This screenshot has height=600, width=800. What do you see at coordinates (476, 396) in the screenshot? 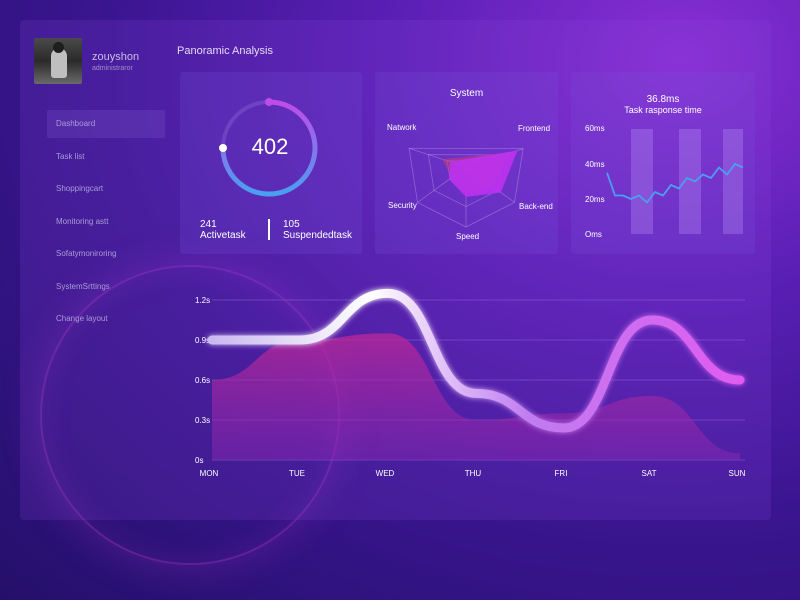
I see `main-area-series` at bounding box center [476, 396].